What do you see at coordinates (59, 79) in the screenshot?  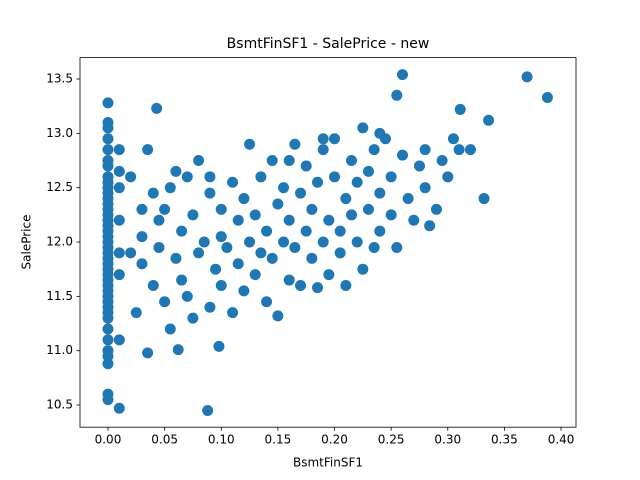 I see `y-tick-label: 13.5` at bounding box center [59, 79].